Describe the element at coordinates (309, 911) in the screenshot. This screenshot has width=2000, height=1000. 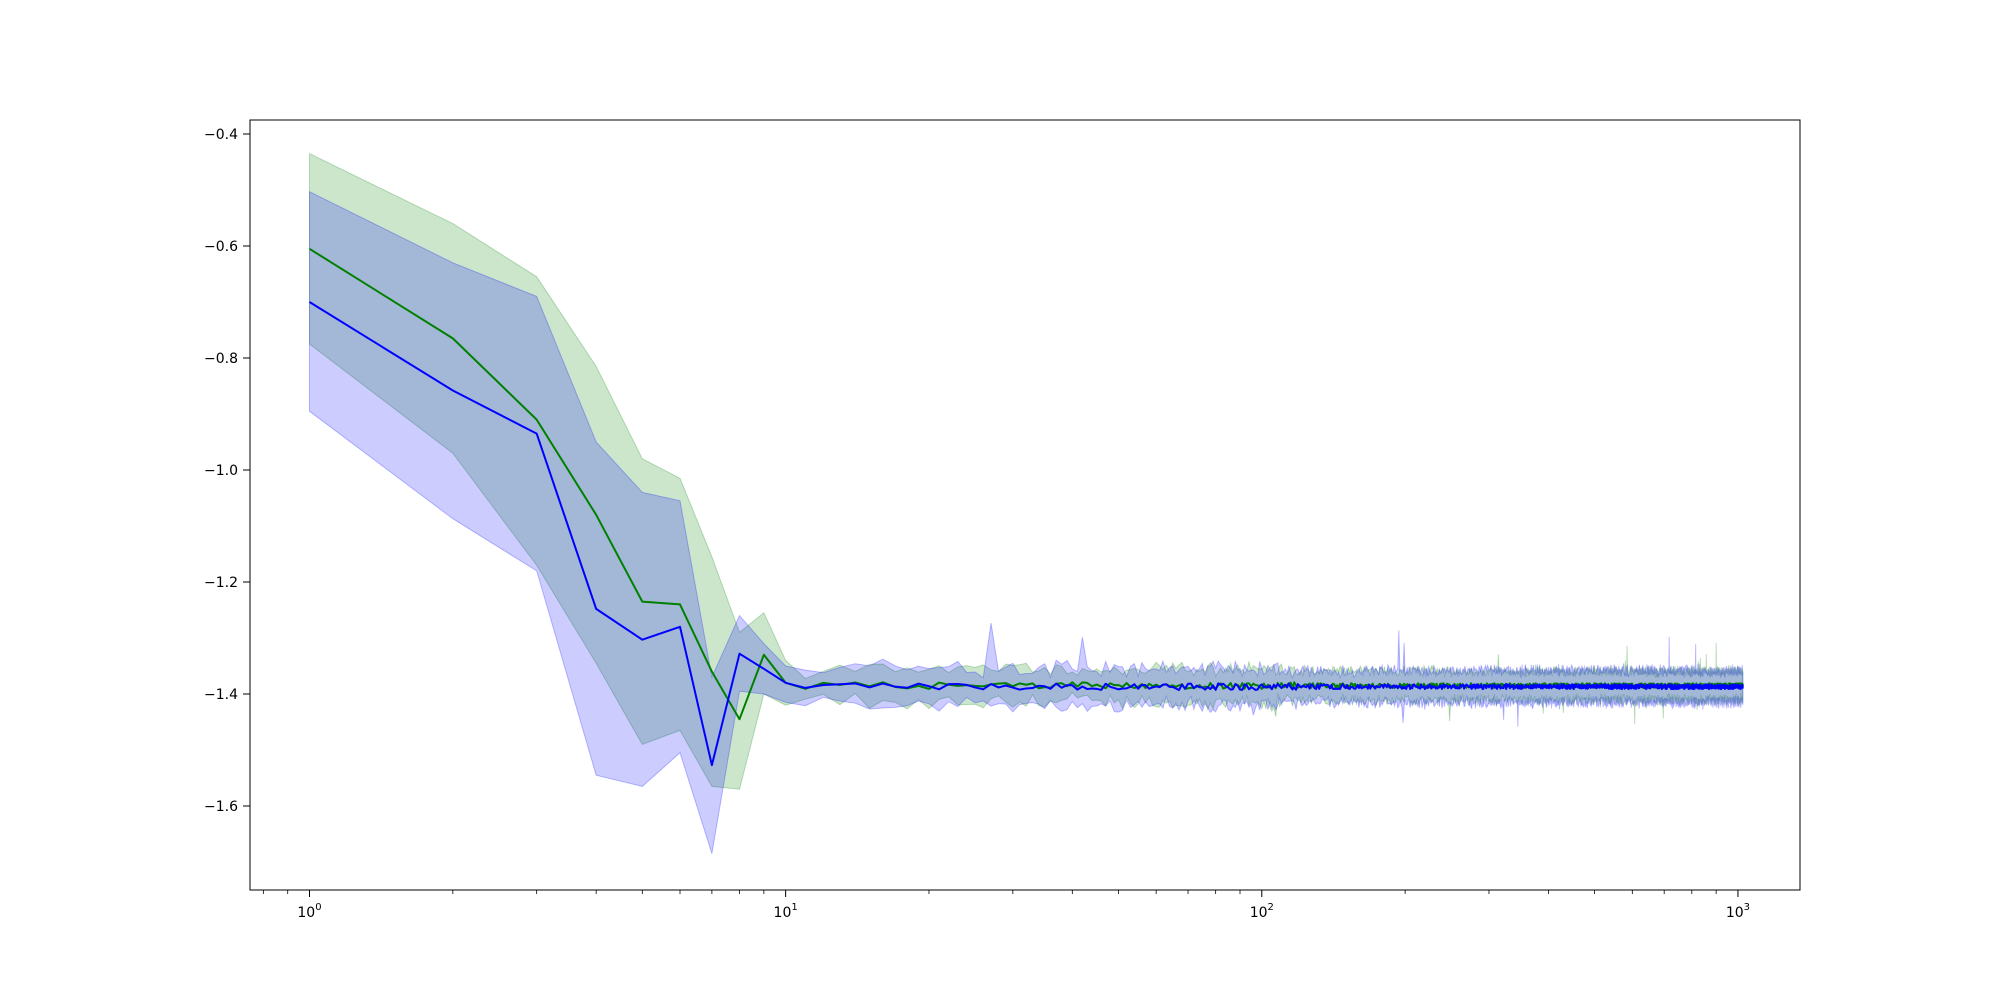
I see `x-tick-label: 10⁰` at that location.